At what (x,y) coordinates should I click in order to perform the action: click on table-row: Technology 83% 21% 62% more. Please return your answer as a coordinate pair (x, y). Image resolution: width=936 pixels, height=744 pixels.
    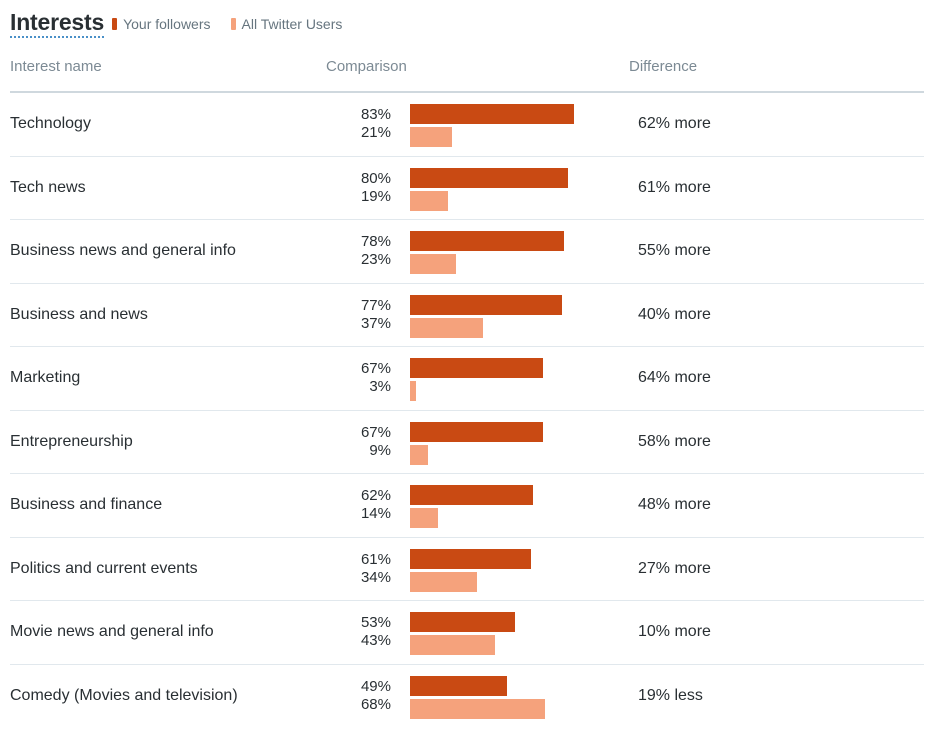
    Looking at the image, I should click on (467, 125).